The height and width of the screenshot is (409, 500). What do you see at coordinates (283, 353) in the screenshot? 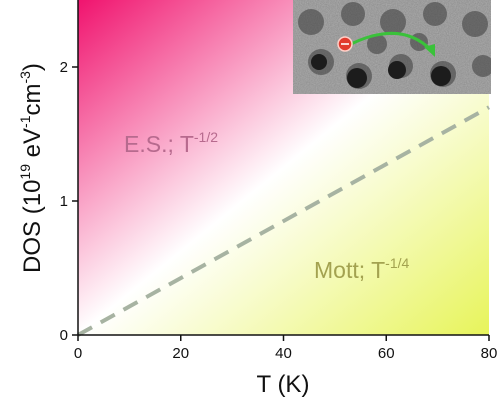
I see `x-tick-label: 40` at bounding box center [283, 353].